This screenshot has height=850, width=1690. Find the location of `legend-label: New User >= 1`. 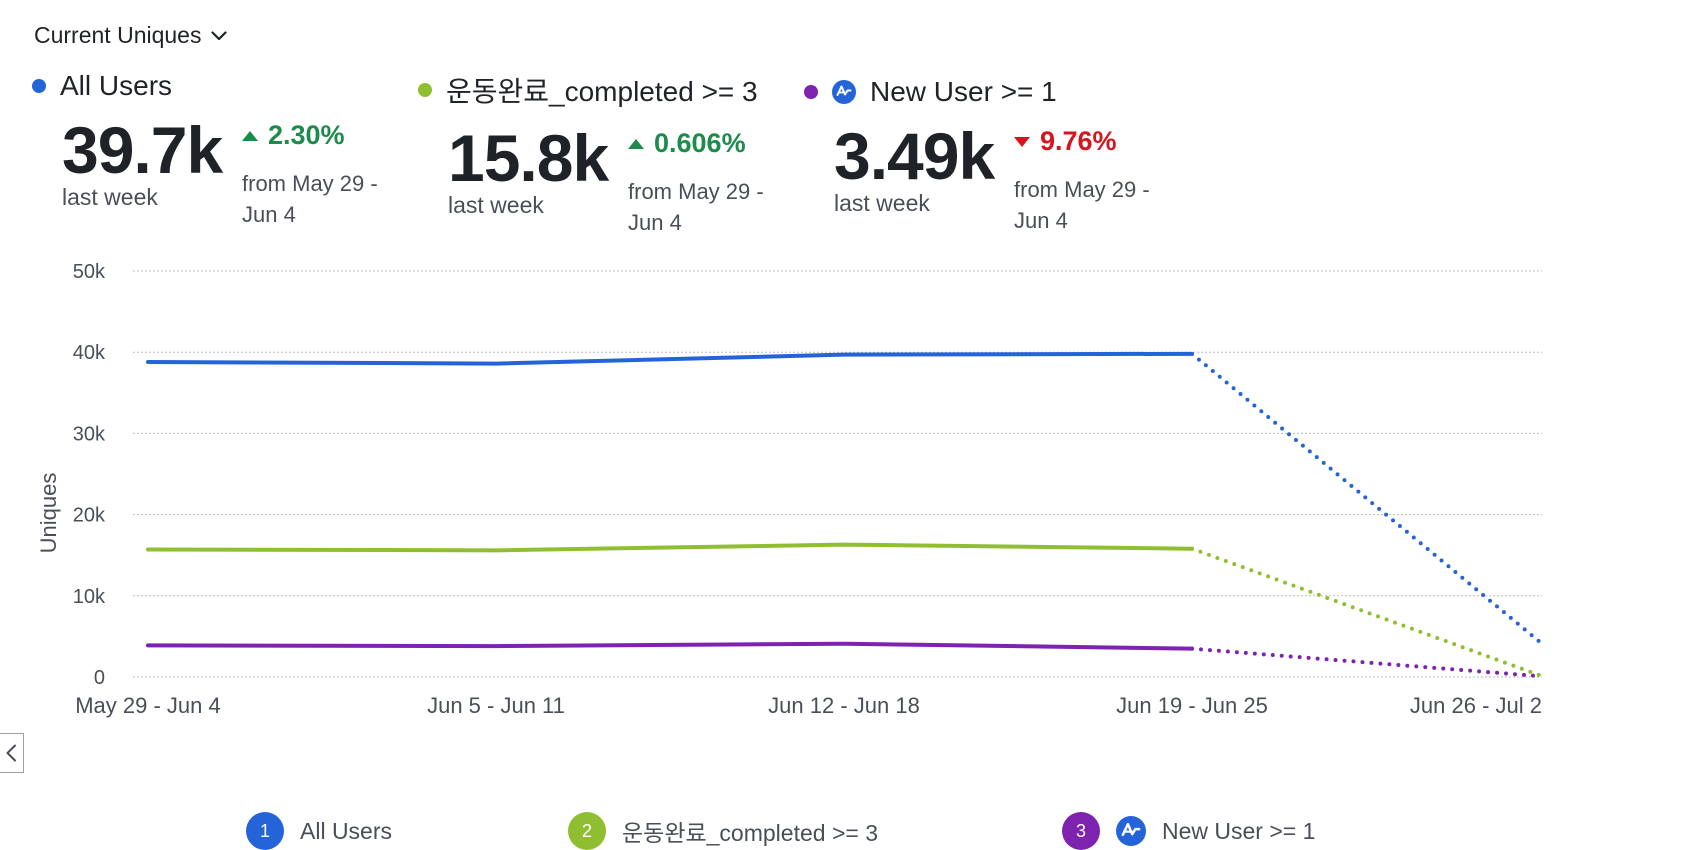

legend-label: New User >= 1 is located at coordinates (1239, 830).